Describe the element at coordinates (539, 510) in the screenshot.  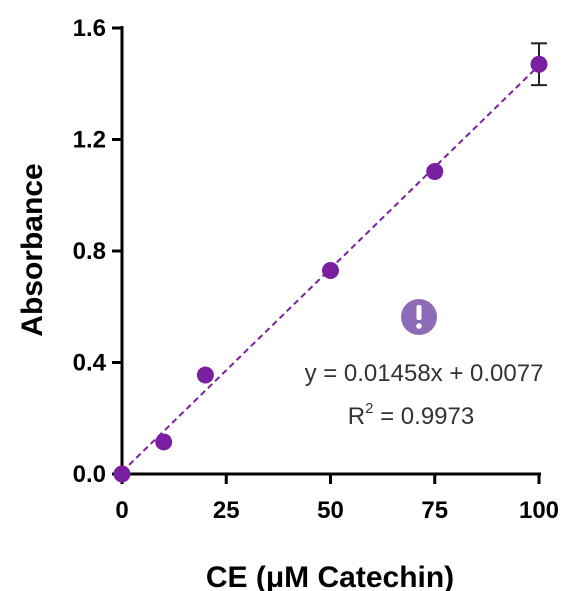
I see `x-tick-label: 100` at that location.